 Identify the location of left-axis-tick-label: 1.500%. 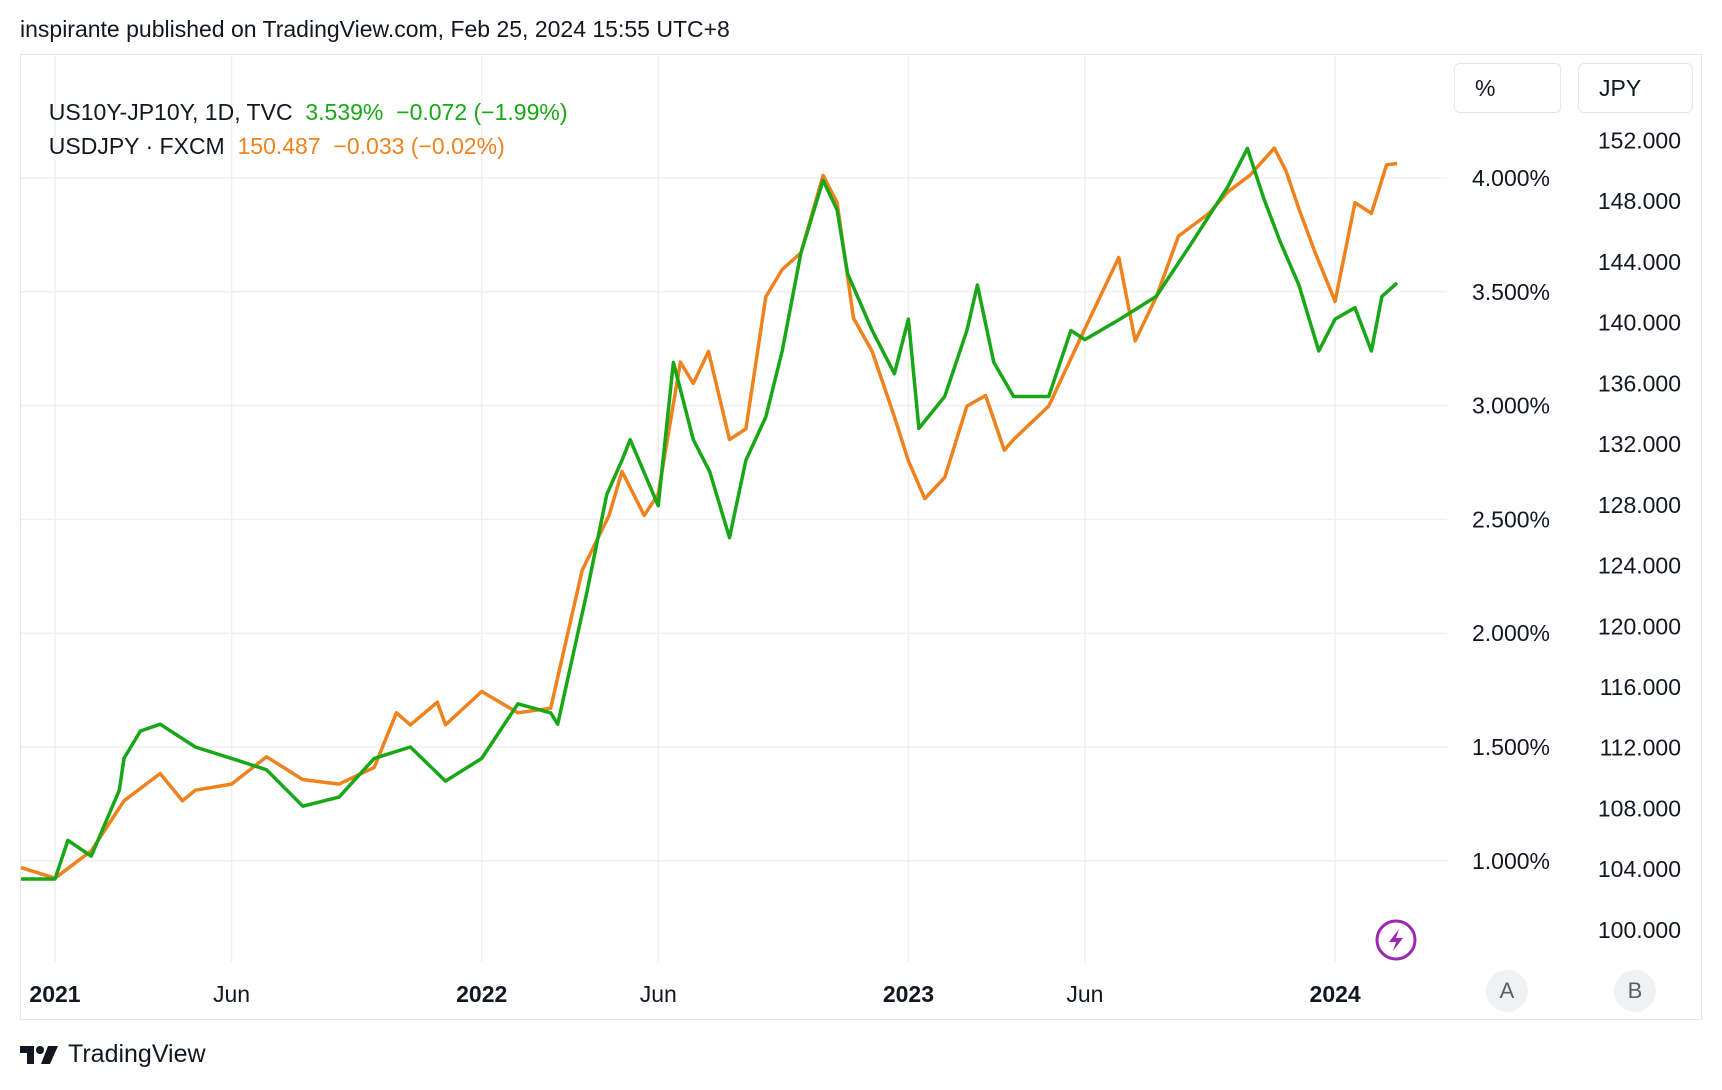
(1511, 747).